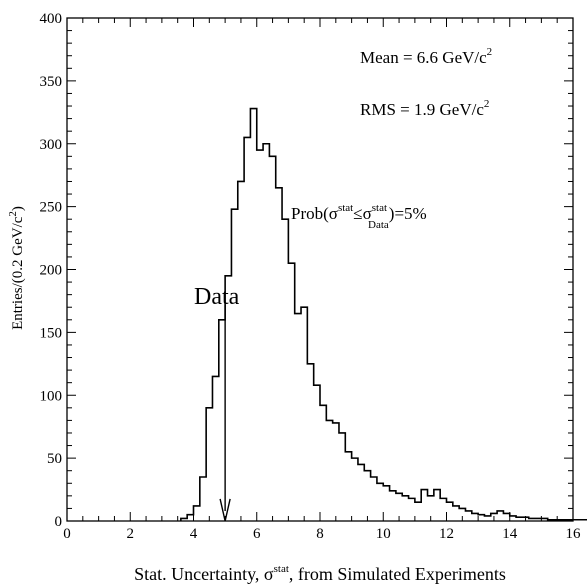 The height and width of the screenshot is (587, 587). I want to click on y-tick-label: 250, so click(51, 208).